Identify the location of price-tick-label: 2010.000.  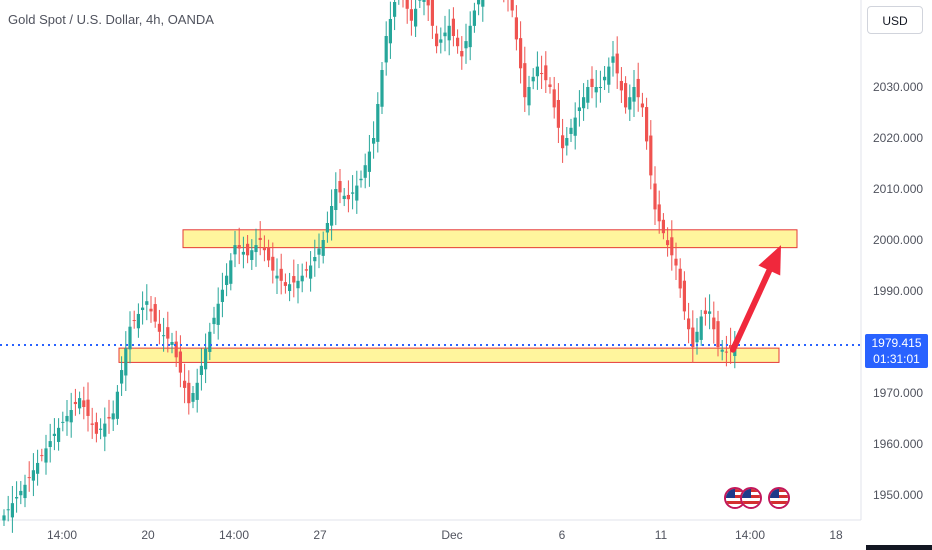
(898, 189).